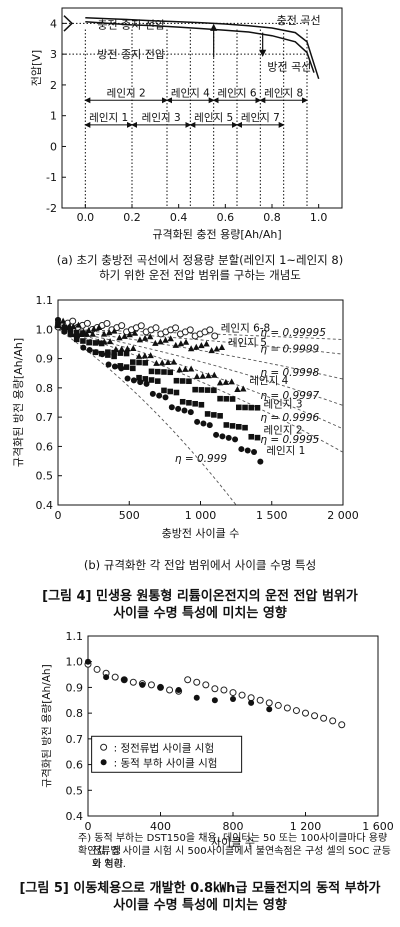  I want to click on annotation-charge-end: 충전 종지 전압, so click(131, 24).